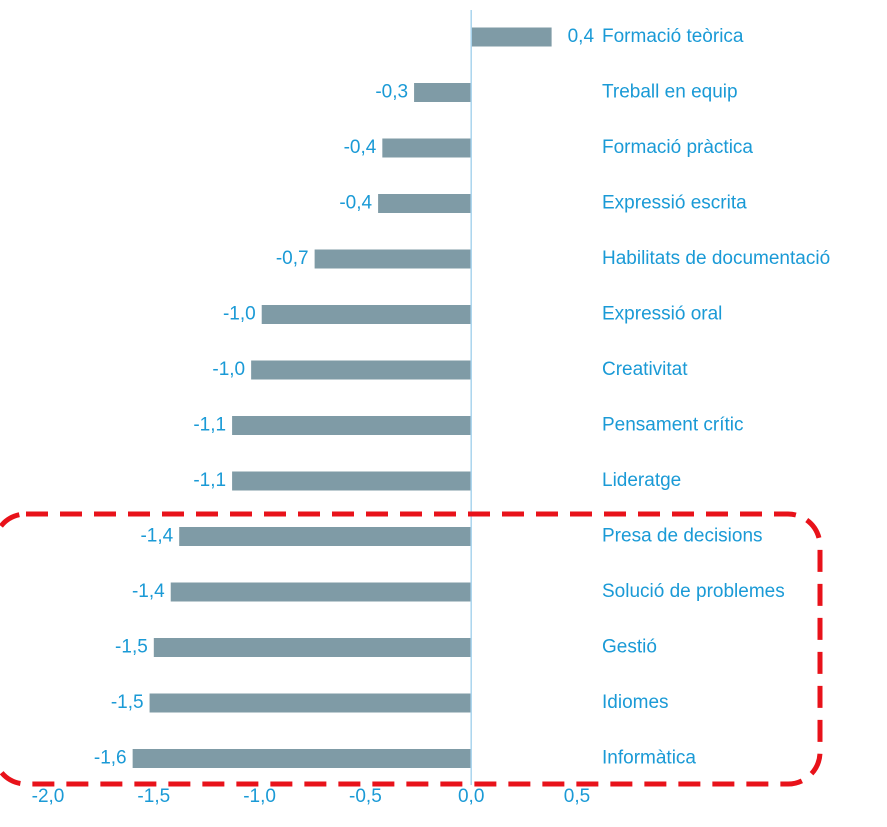  I want to click on value-label: -0,7, so click(292, 258).